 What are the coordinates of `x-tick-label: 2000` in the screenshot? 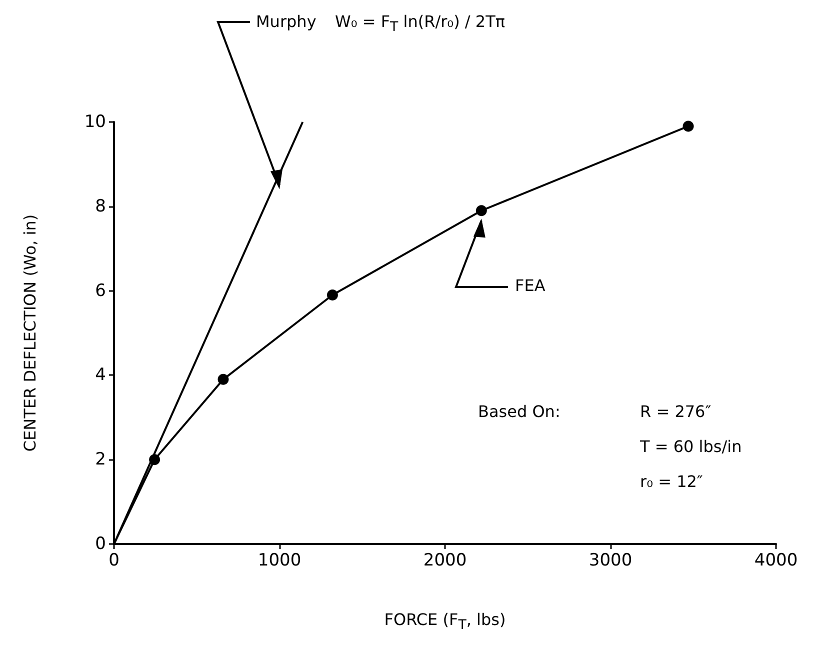 It's located at (445, 560).